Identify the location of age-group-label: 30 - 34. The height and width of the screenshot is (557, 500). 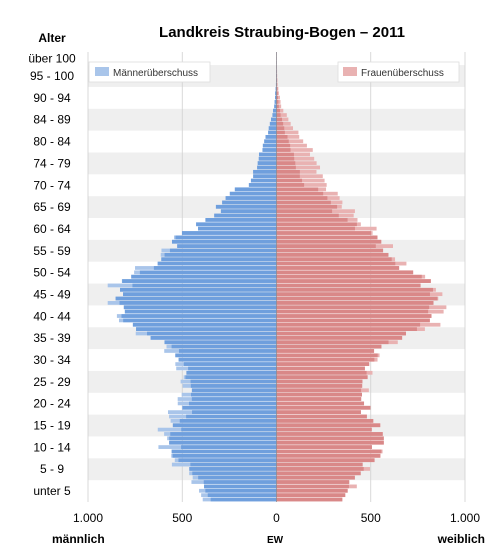
(52, 360).